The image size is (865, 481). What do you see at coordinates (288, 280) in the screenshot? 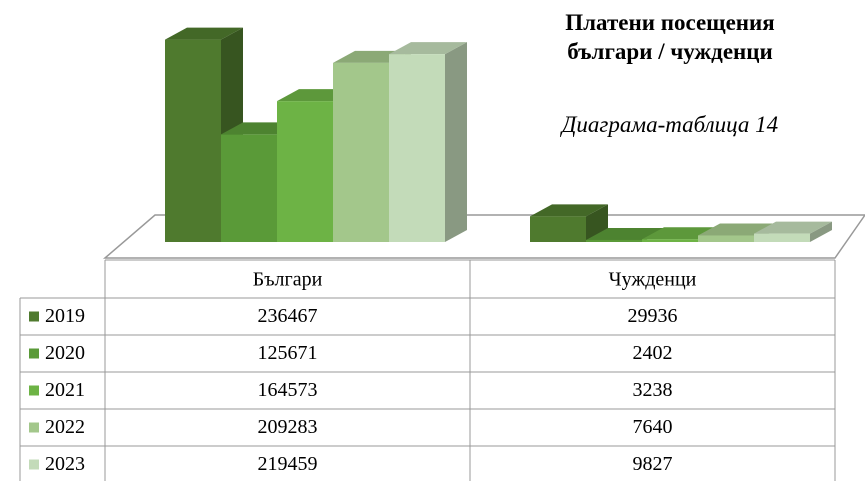
I see `column-header: Българи` at bounding box center [288, 280].